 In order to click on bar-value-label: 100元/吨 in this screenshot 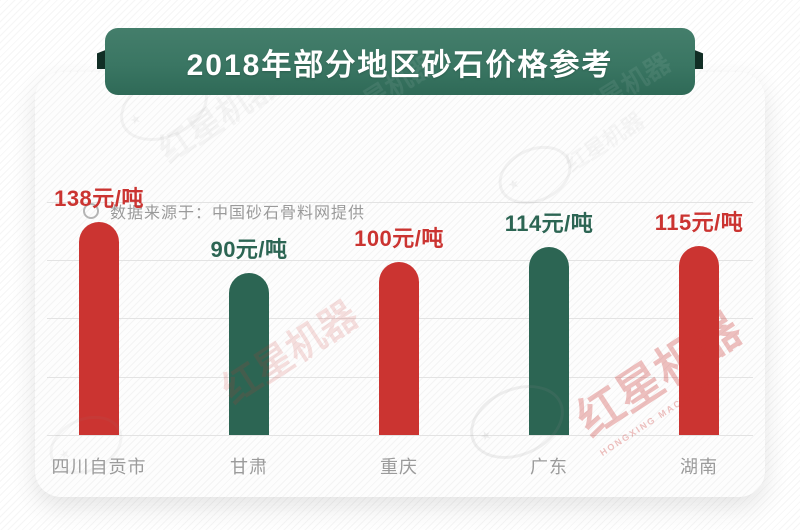, I will do `click(399, 238)`.